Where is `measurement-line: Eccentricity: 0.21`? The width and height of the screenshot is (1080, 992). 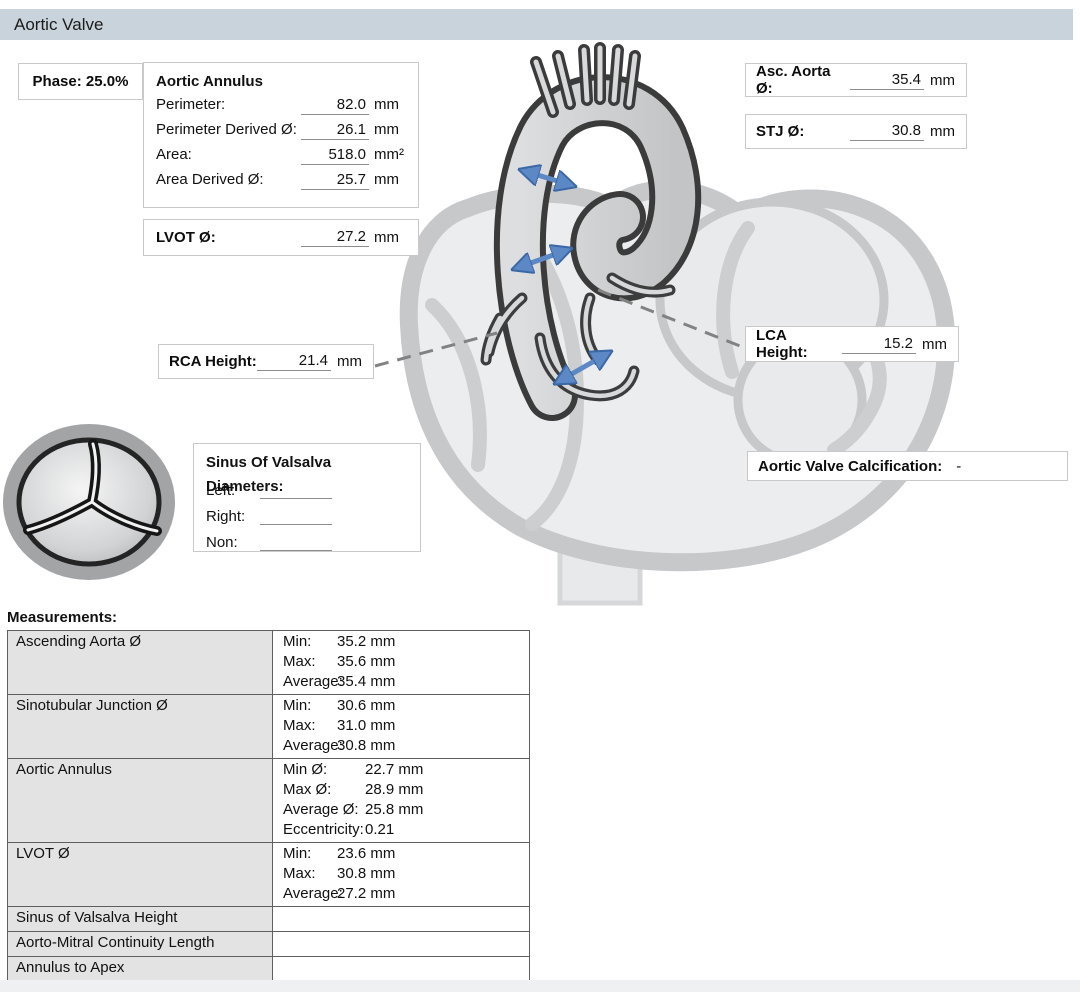
measurement-line: Eccentricity: 0.21 is located at coordinates (401, 830).